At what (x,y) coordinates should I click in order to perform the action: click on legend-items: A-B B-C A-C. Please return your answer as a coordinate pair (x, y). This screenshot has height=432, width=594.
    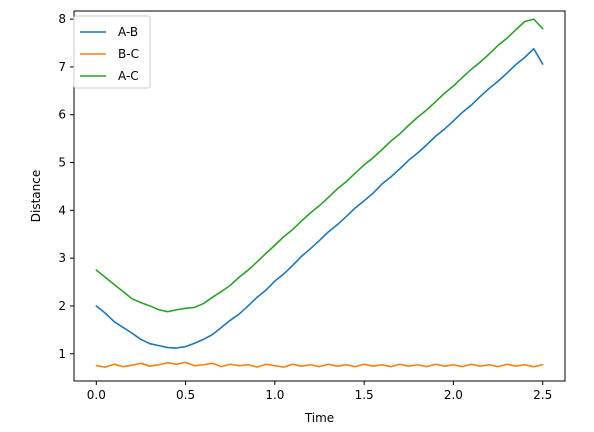
    Looking at the image, I should click on (109, 54).